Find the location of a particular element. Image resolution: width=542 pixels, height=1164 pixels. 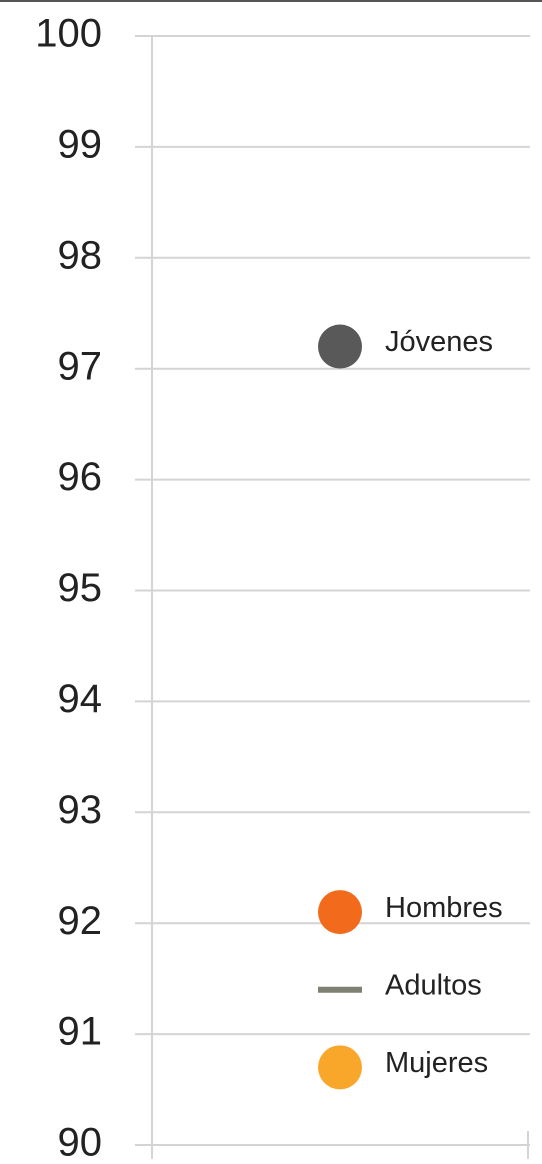

y-tick-label: 97 is located at coordinates (80, 366).